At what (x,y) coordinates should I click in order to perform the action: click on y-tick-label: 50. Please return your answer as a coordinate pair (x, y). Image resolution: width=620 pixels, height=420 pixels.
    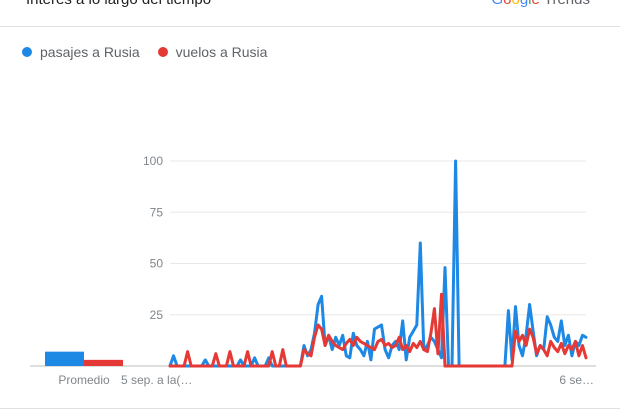
    Looking at the image, I should click on (157, 264).